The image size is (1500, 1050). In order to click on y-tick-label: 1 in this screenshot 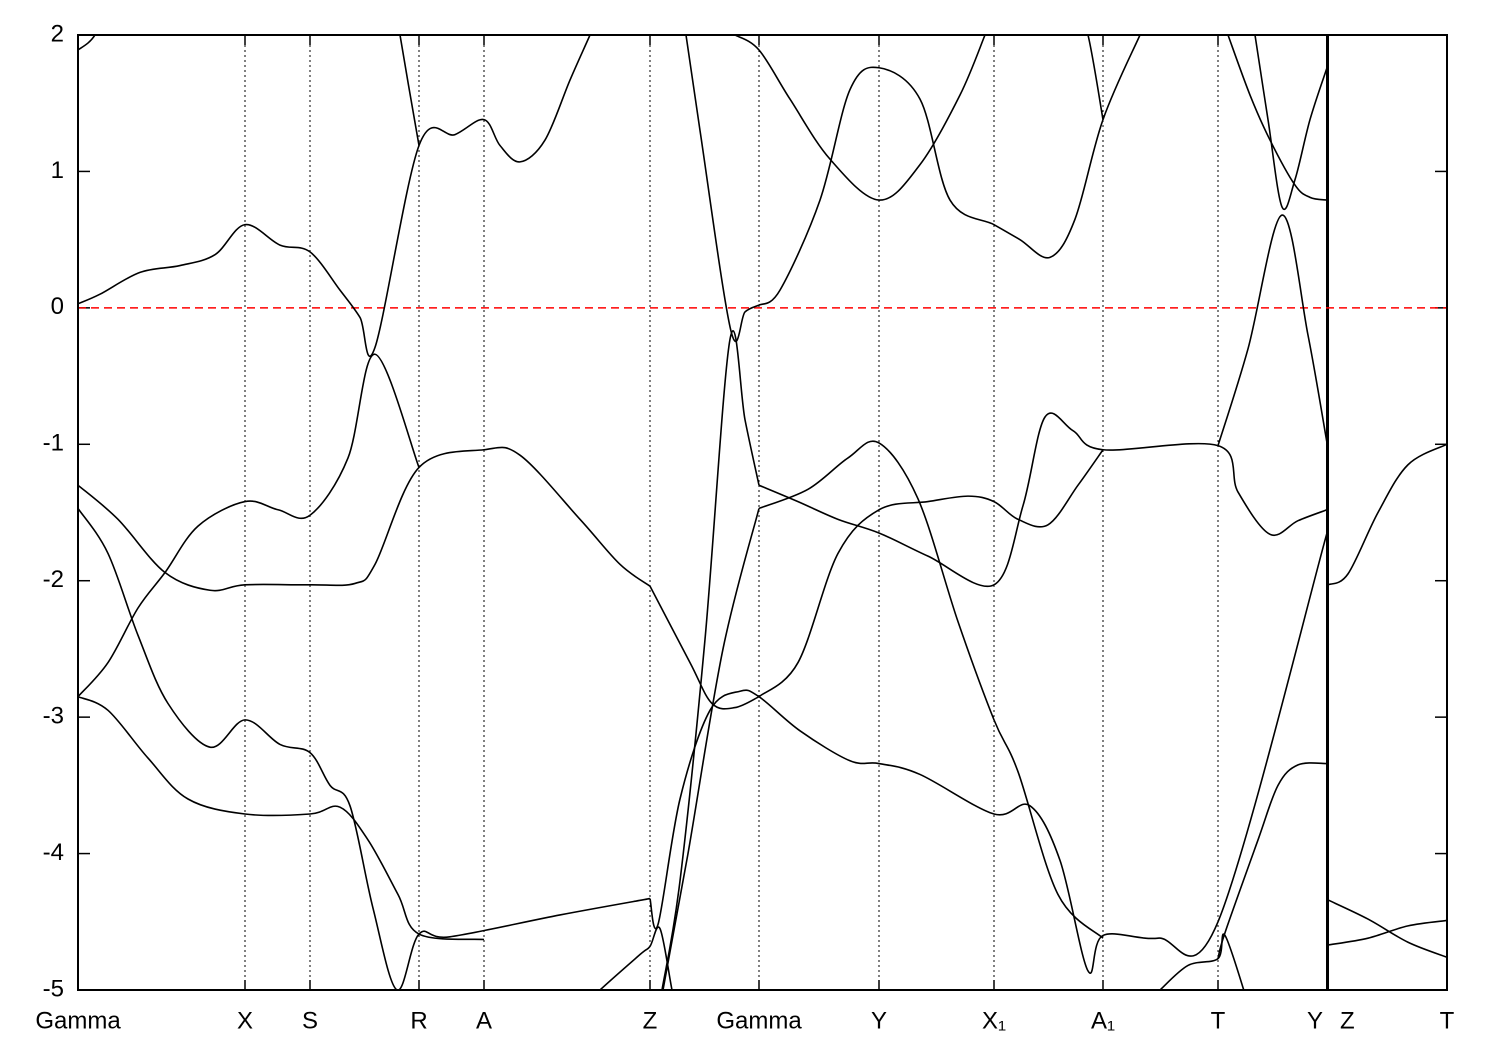, I will do `click(57, 170)`.